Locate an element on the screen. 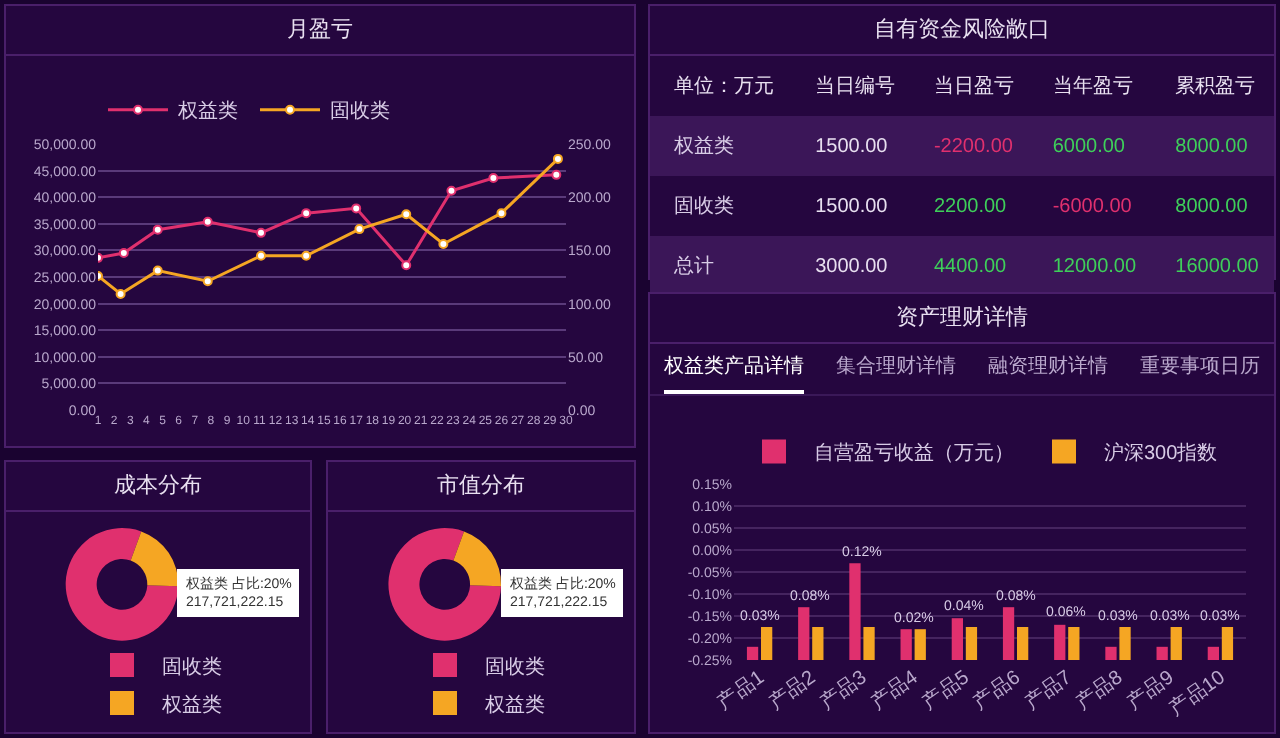 The image size is (1280, 738). text: 重要事项日历 is located at coordinates (1200, 367).